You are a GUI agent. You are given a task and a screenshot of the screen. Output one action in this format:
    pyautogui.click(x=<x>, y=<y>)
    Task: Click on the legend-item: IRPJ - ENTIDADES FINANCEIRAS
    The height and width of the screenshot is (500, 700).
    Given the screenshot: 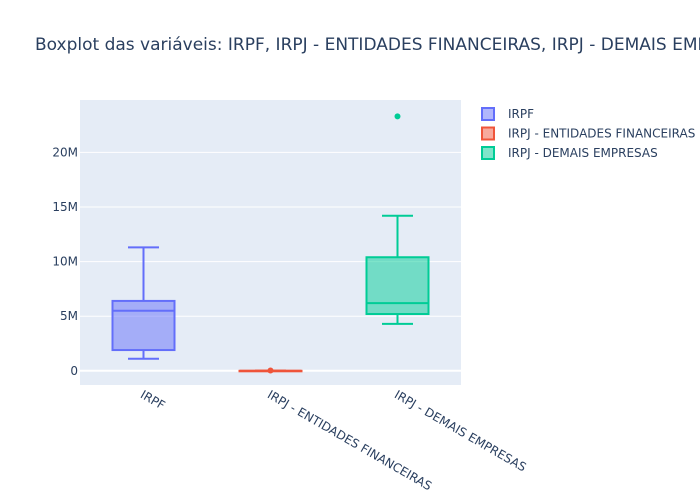 What is the action you would take?
    pyautogui.click(x=588, y=133)
    